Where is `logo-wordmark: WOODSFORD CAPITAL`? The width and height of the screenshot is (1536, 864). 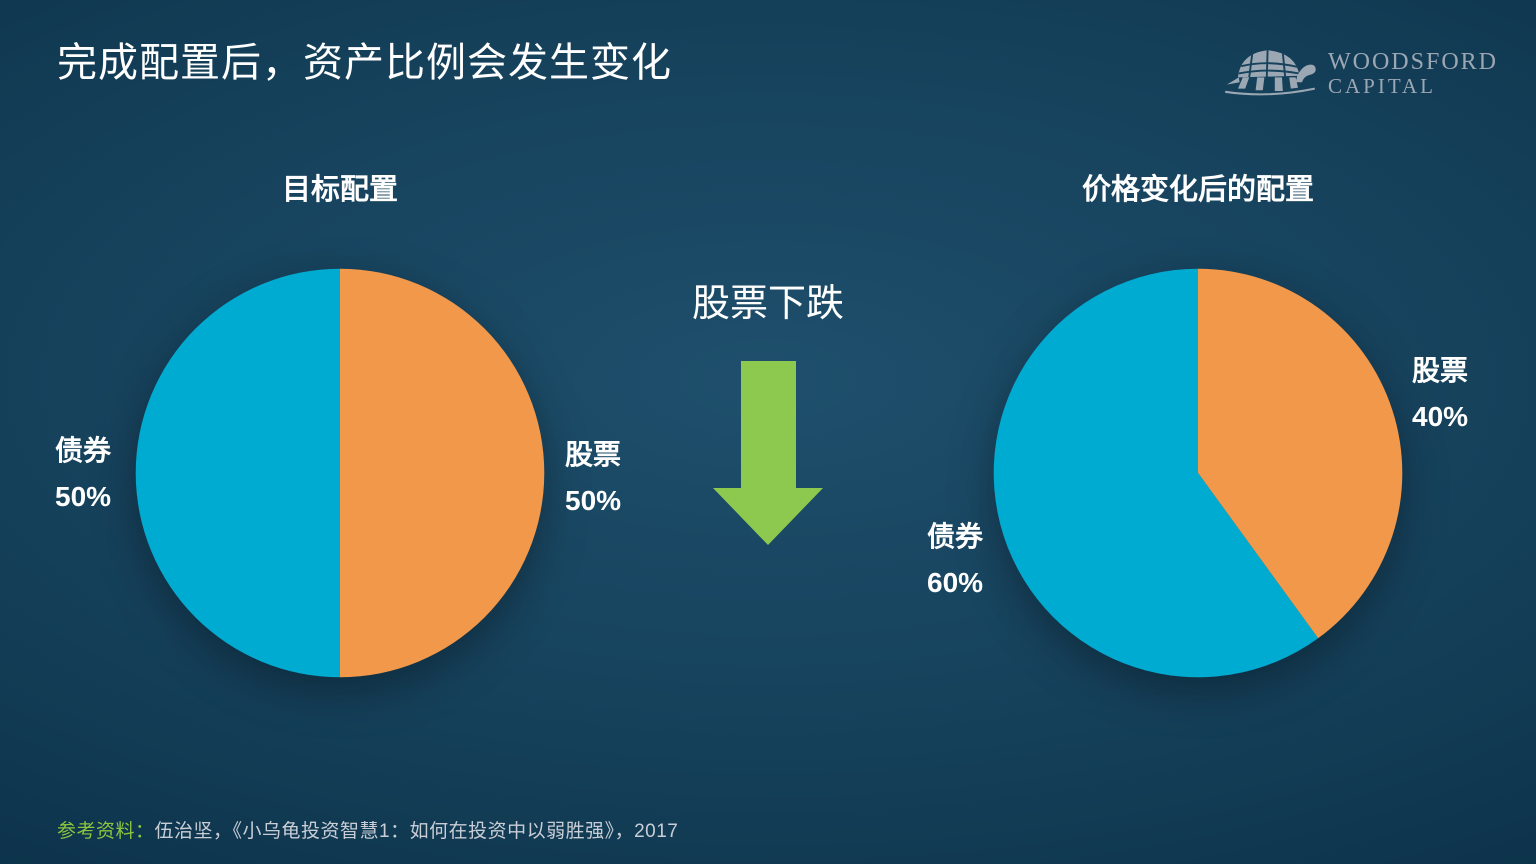
logo-wordmark: WOODSFORD CAPITAL is located at coordinates (1413, 73).